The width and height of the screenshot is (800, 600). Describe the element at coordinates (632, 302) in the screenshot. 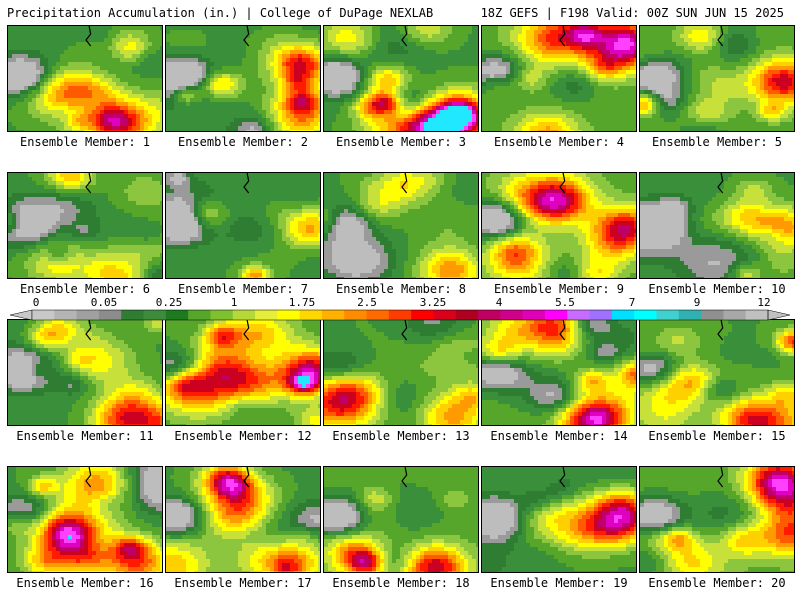

I see `colorbar-tick-label: 7` at that location.